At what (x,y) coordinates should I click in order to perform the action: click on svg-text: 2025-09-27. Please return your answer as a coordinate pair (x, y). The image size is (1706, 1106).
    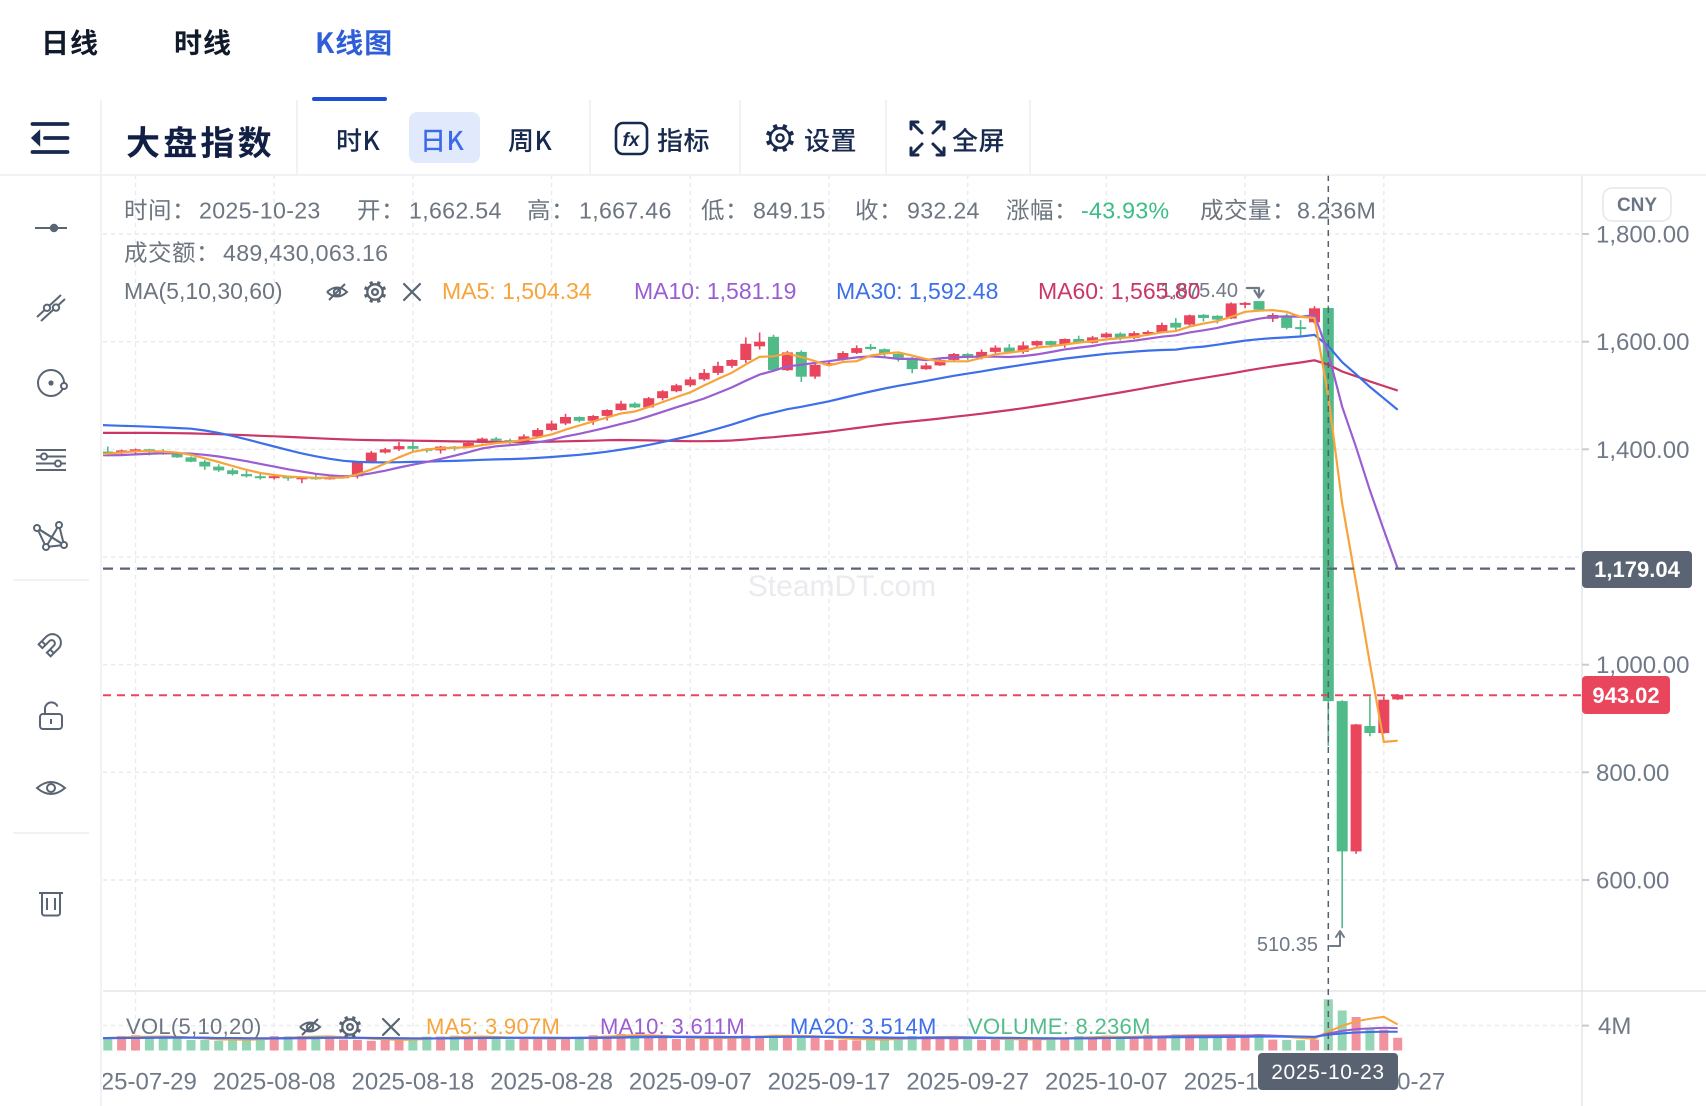
    Looking at the image, I should click on (967, 1082).